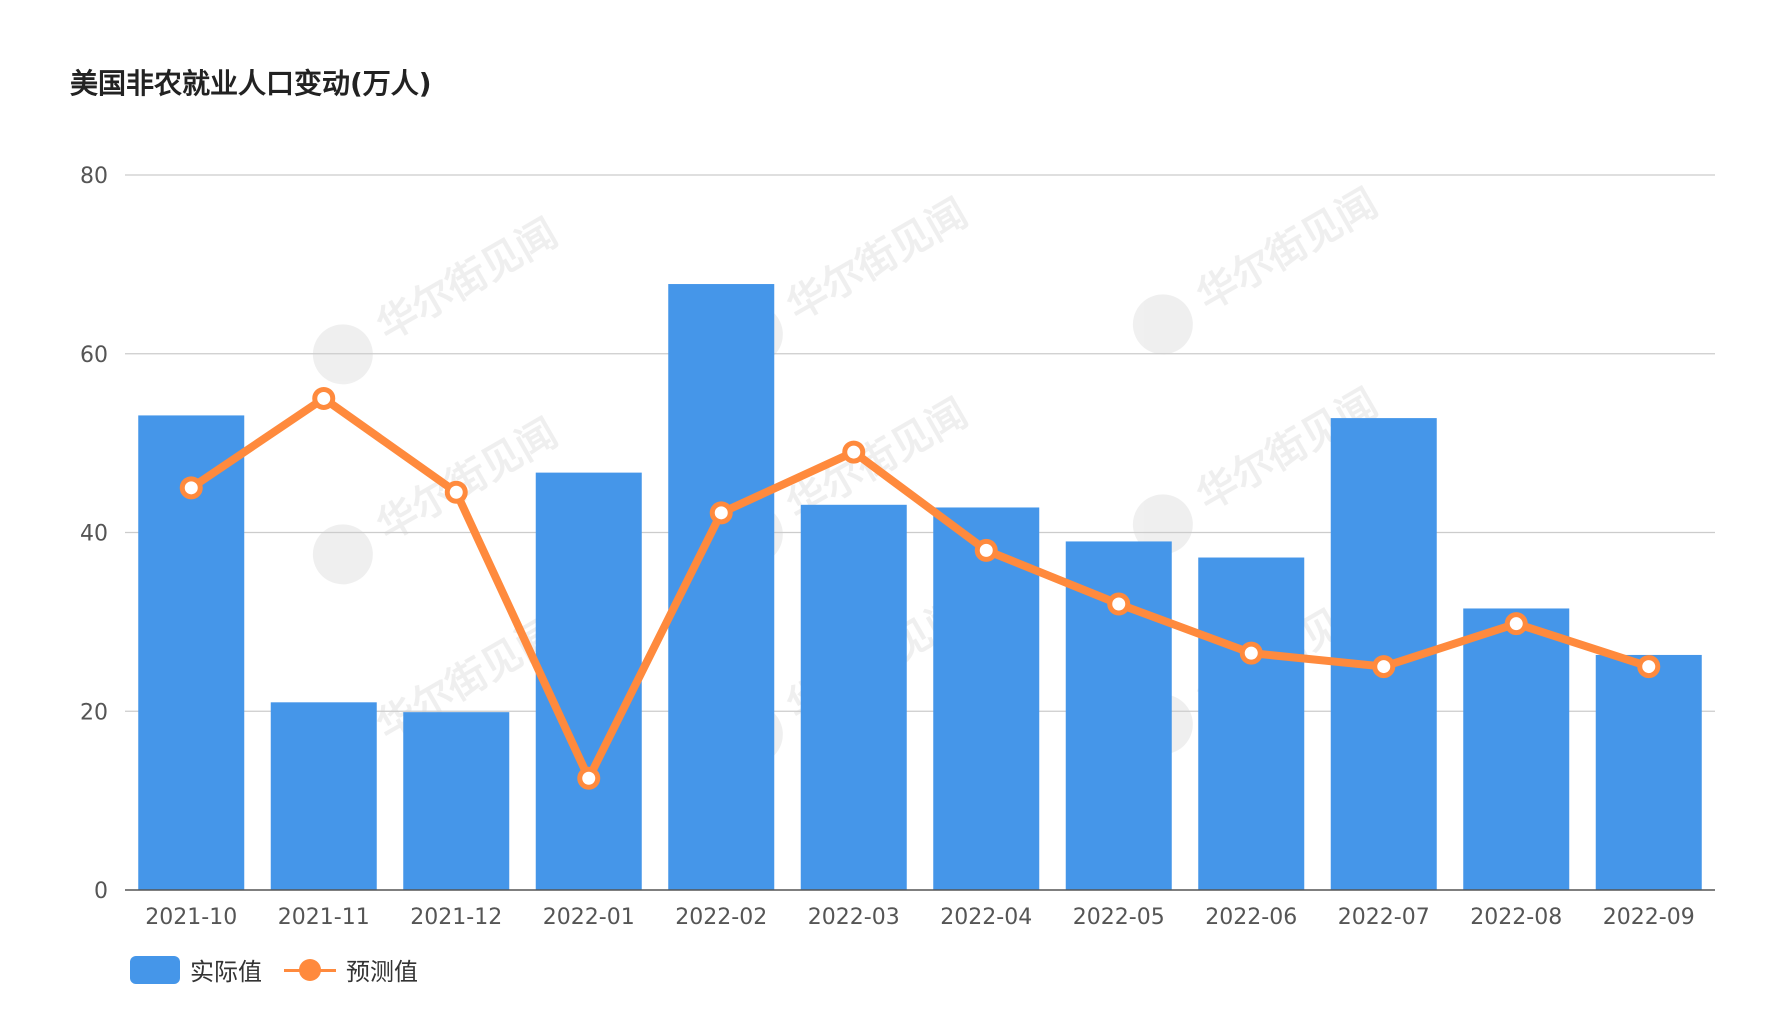 The height and width of the screenshot is (1020, 1768). What do you see at coordinates (1119, 917) in the screenshot?
I see `x-tick-label: 2022-05` at bounding box center [1119, 917].